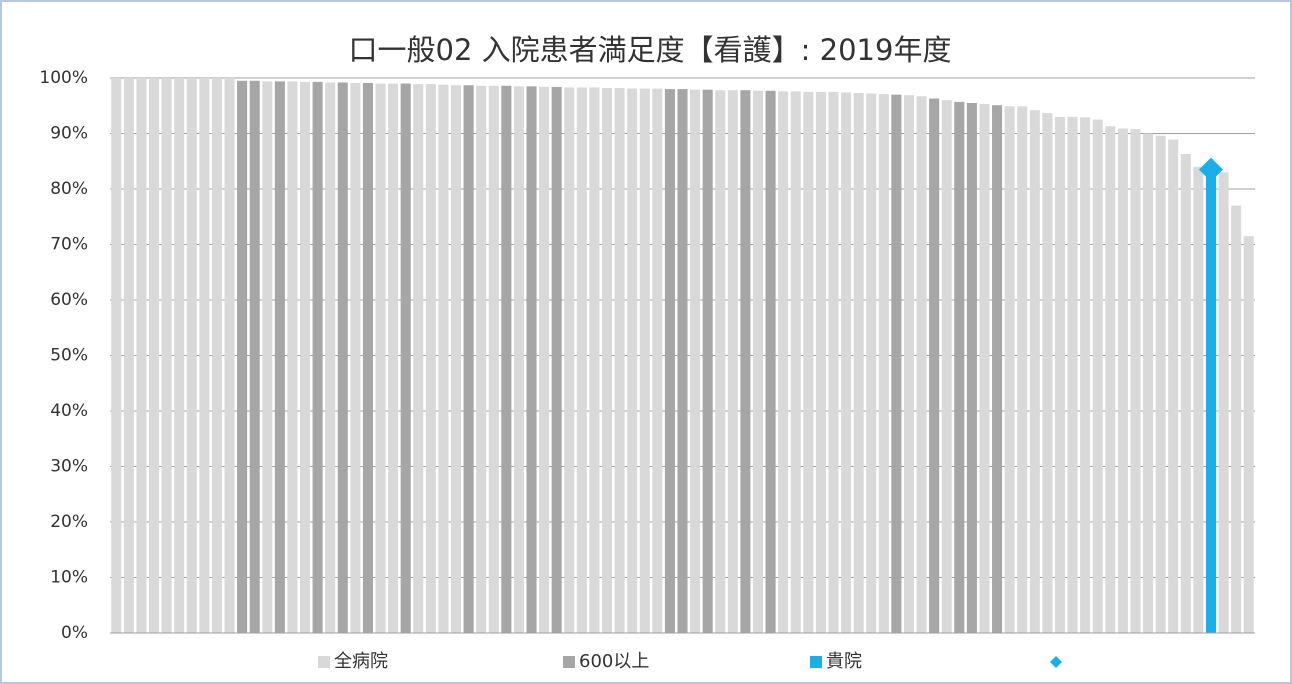  Describe the element at coordinates (69, 134) in the screenshot. I see `y-tick-label: 90%` at that location.